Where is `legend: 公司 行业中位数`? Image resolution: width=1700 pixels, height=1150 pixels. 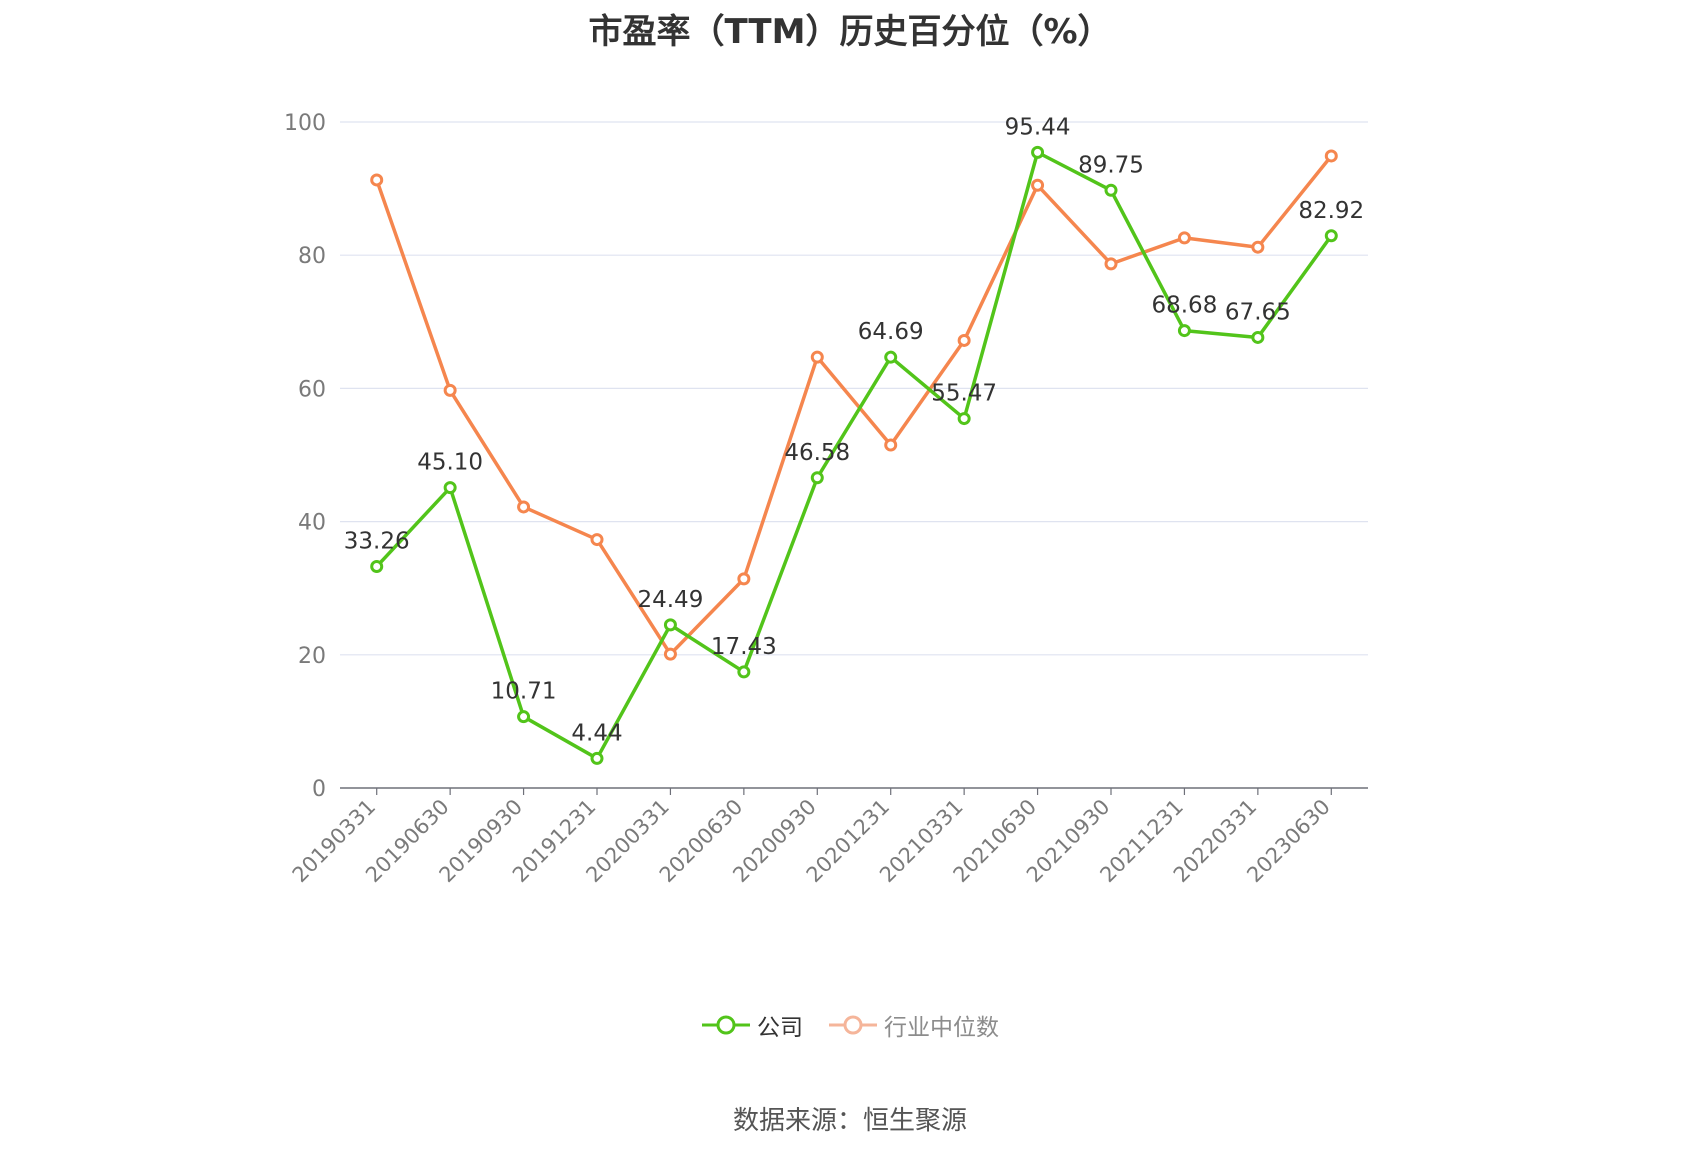
legend: 公司 行业中位数 is located at coordinates (850, 1025).